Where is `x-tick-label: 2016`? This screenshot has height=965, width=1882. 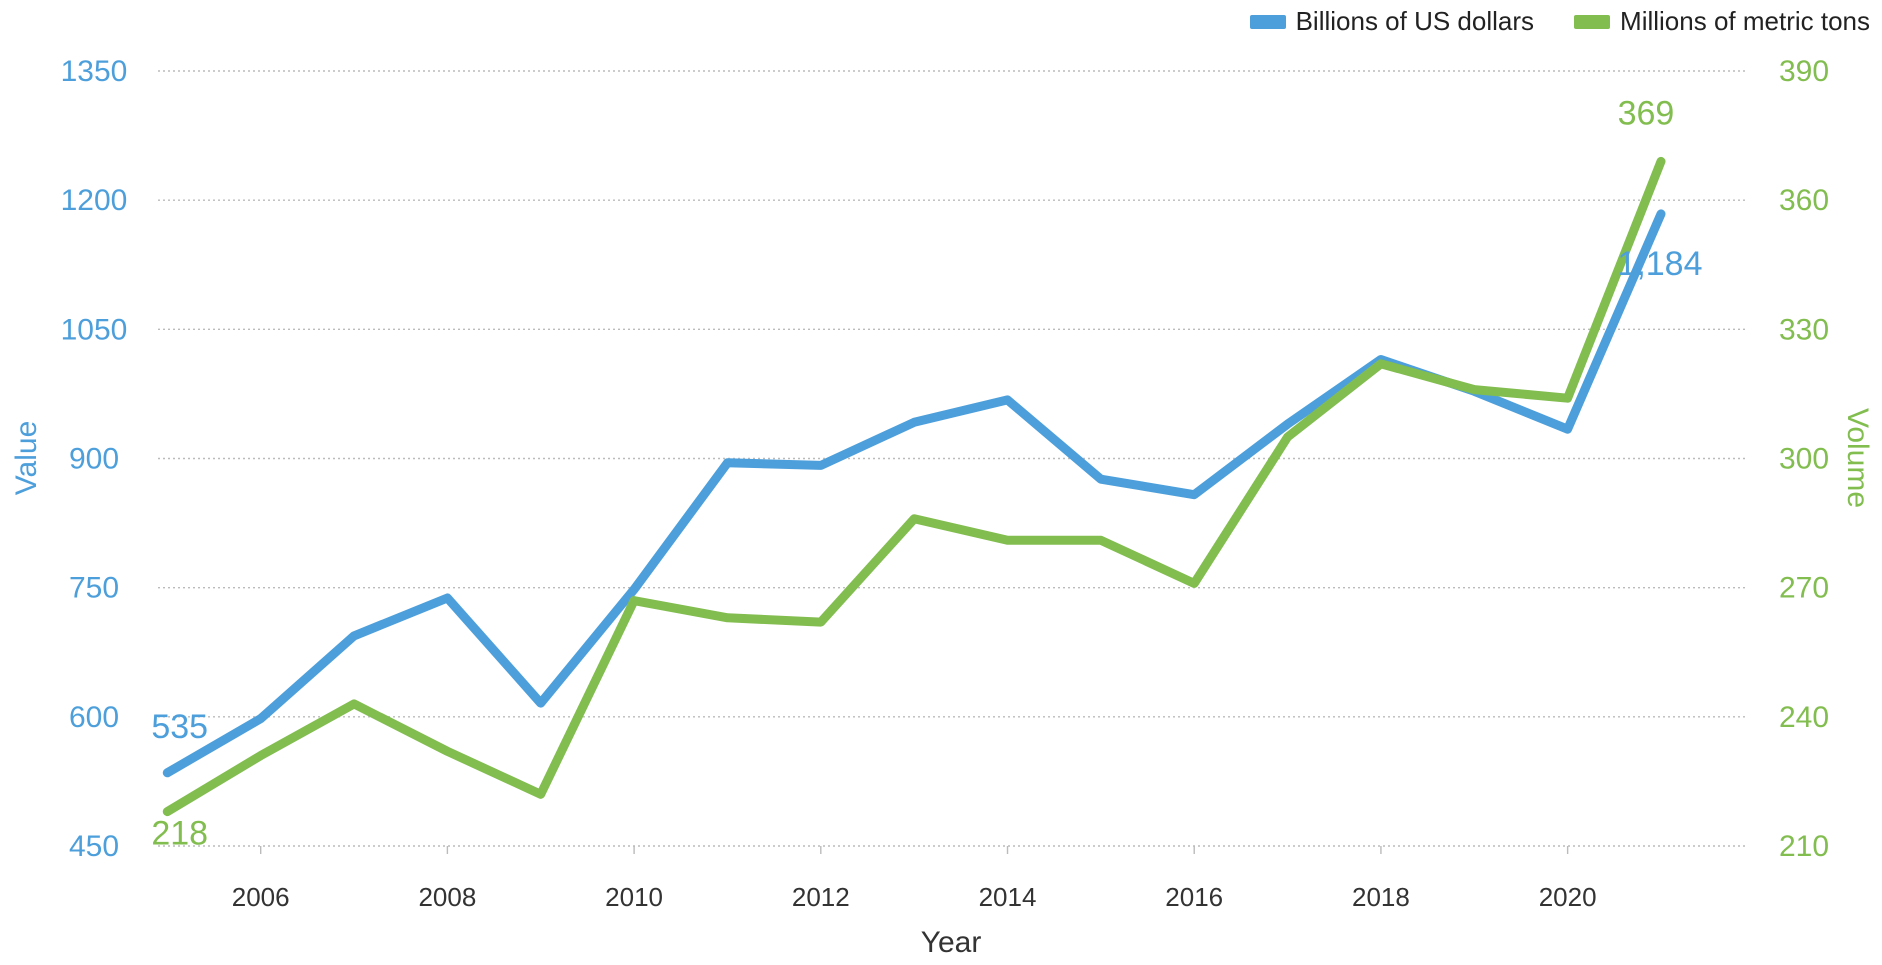 x-tick-label: 2016 is located at coordinates (1194, 897).